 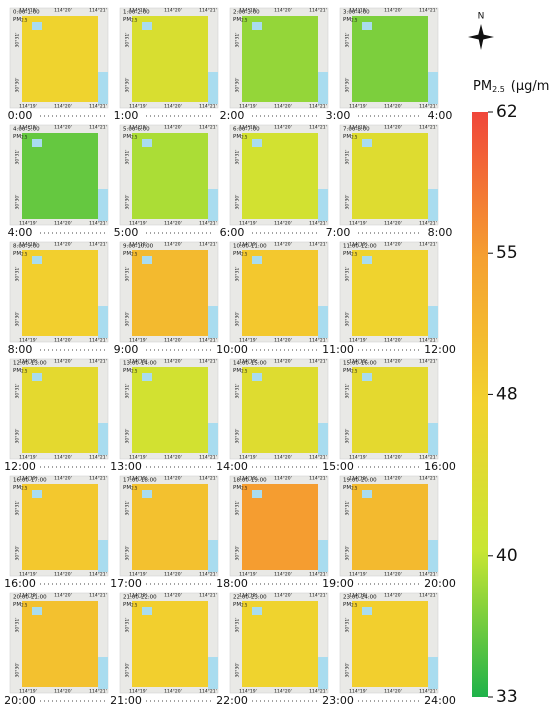 What do you see at coordinates (507, 253) in the screenshot?
I see `colorbar-tick-label: 55` at bounding box center [507, 253].